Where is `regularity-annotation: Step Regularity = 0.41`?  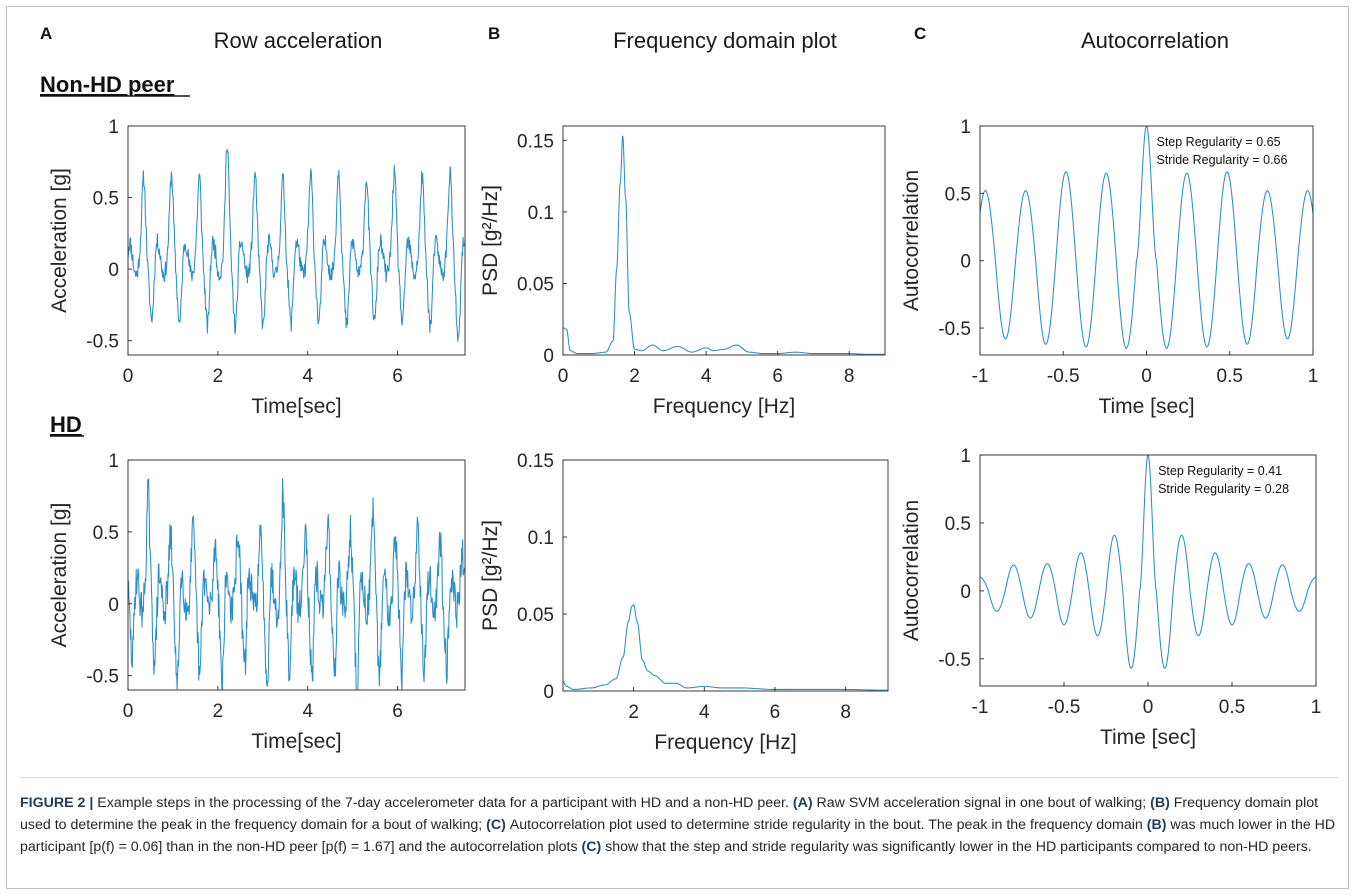
regularity-annotation: Step Regularity = 0.41 is located at coordinates (1220, 471).